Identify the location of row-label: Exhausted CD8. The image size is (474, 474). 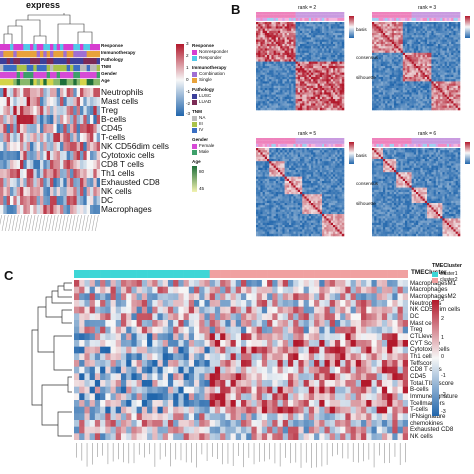
(130, 182).